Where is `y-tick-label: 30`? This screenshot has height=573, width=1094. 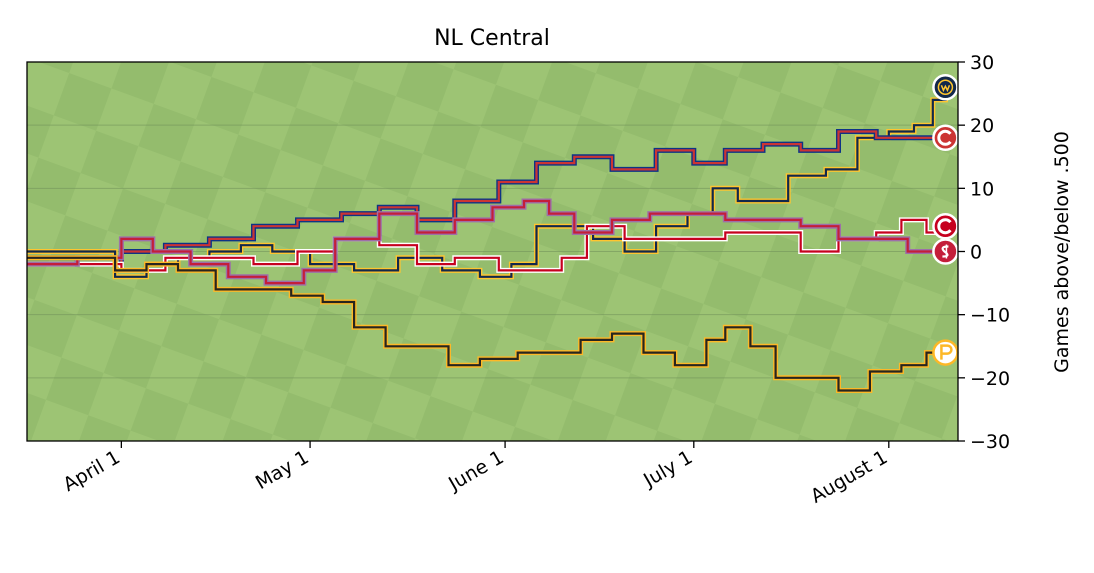
y-tick-label: 30 is located at coordinates (982, 63).